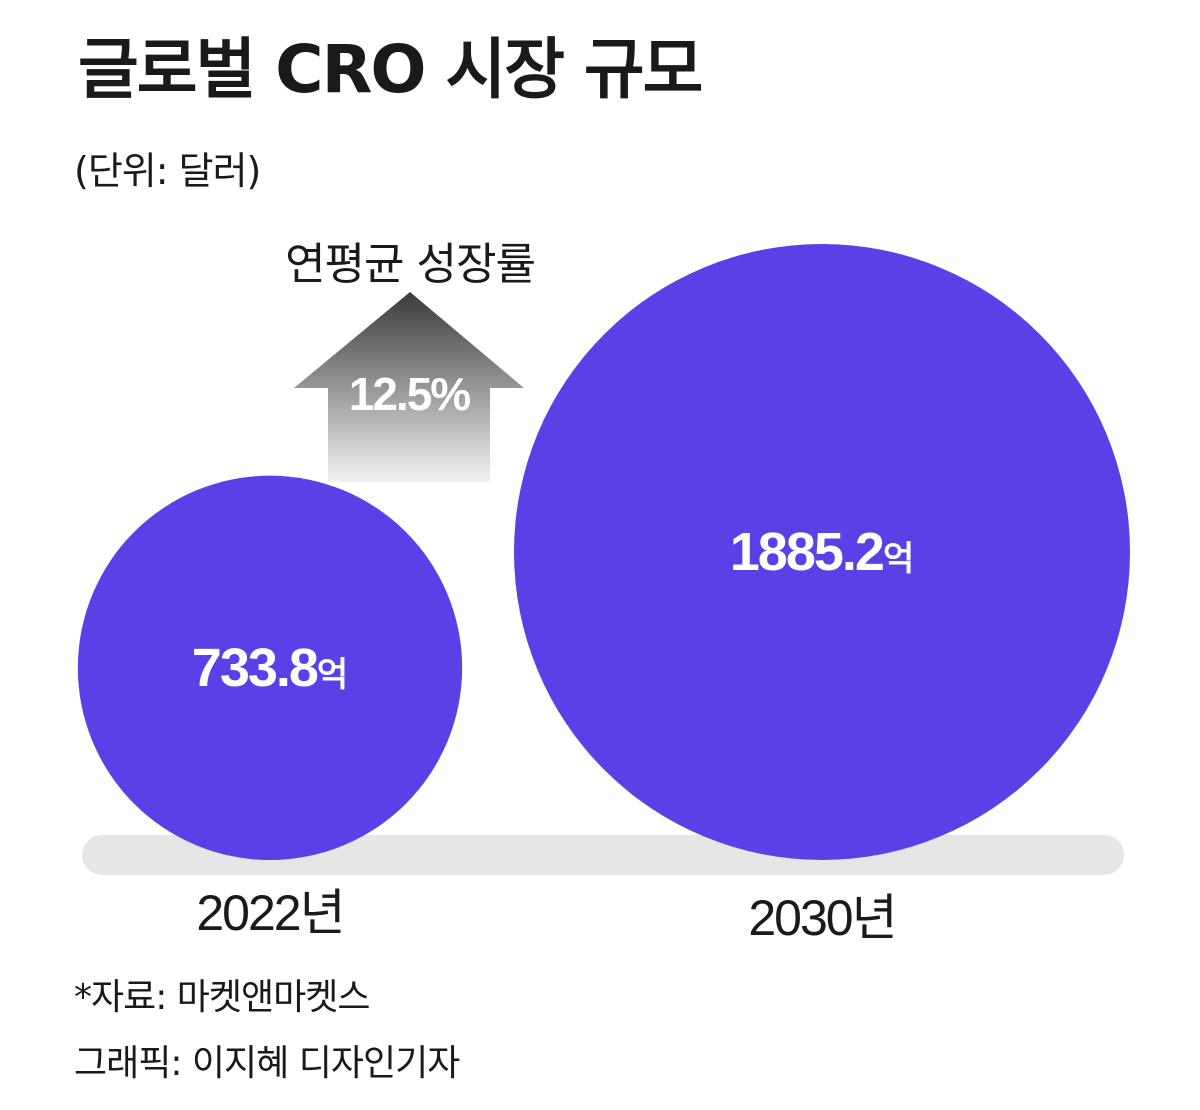  What do you see at coordinates (390, 69) in the screenshot?
I see `chart-title: 글로벌 CRO 시장 규모` at bounding box center [390, 69].